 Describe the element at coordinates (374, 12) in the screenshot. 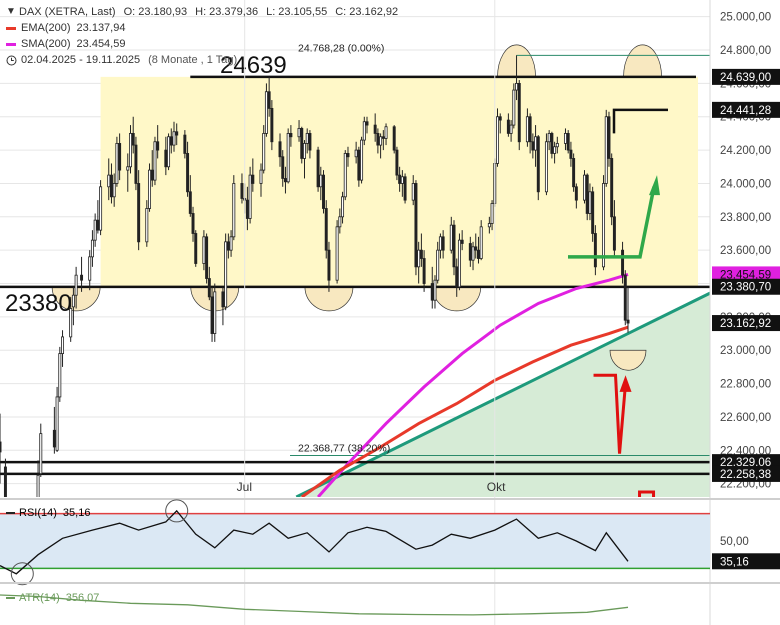

I see `ohlc-close: 23.162,92` at that location.